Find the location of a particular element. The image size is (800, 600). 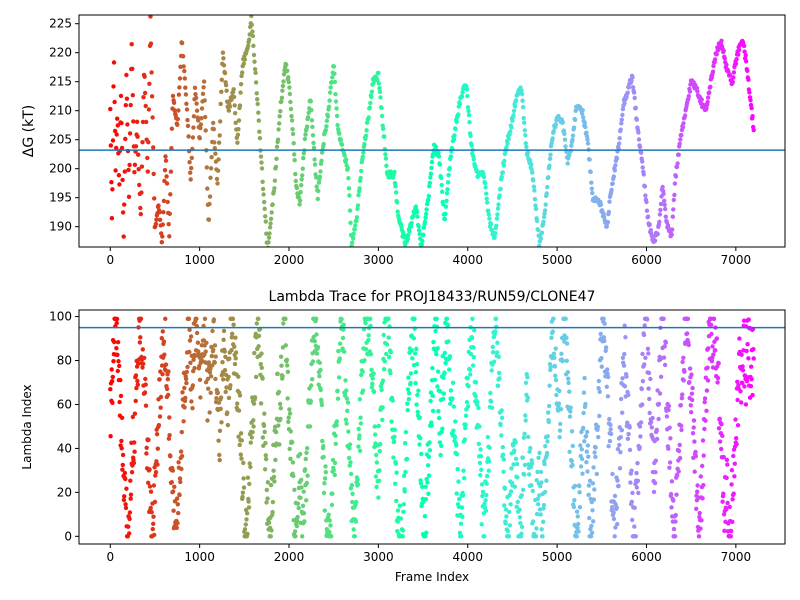

x-tick-label: 7000 is located at coordinates (736, 260).